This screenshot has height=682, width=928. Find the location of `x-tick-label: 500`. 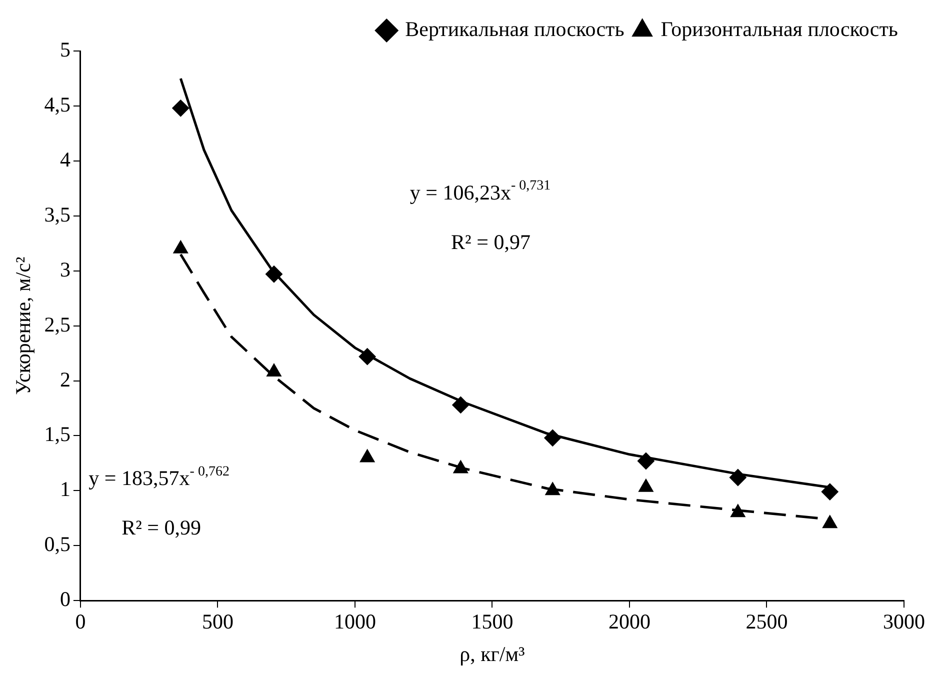

x-tick-label: 500 is located at coordinates (218, 622).